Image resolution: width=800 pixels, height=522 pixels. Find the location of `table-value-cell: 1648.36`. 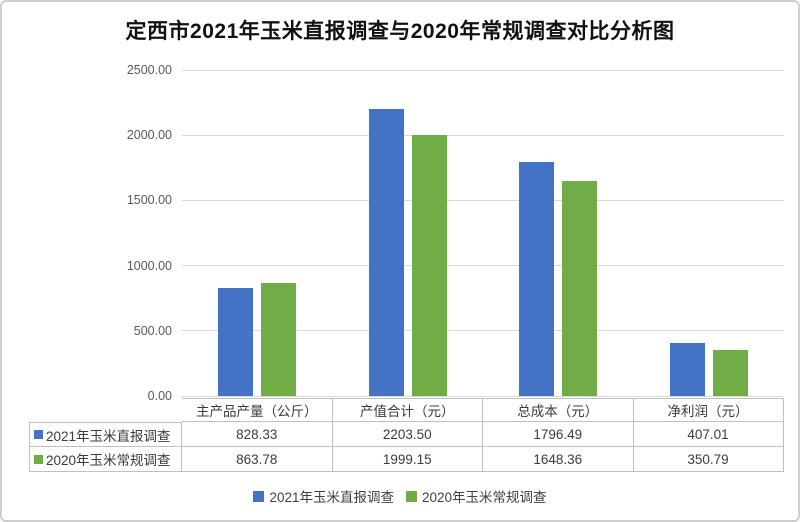

table-value-cell: 1648.36 is located at coordinates (558, 459).